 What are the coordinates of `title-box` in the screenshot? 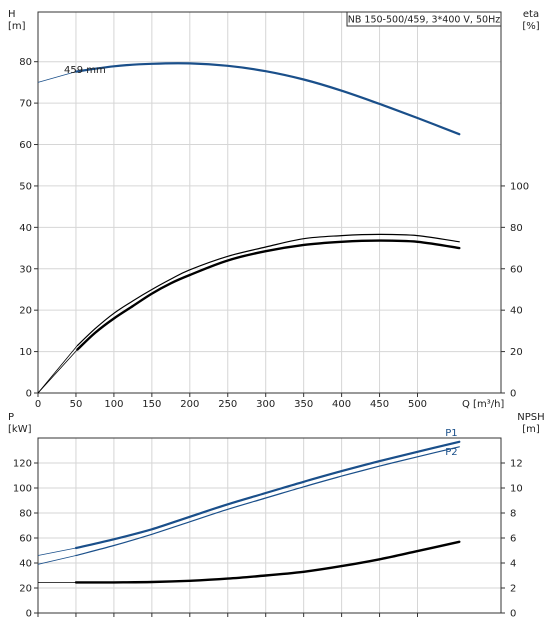 It's located at (424, 19).